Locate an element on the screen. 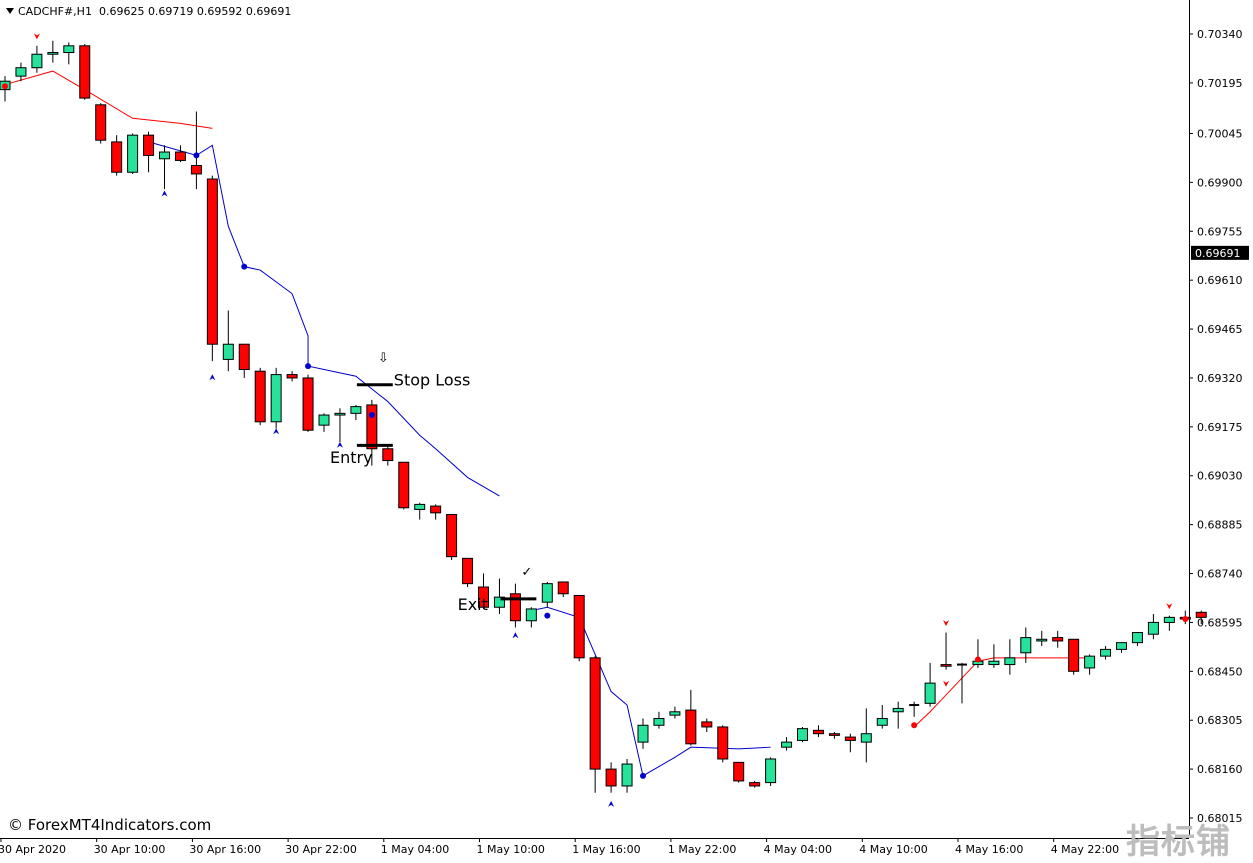 Image resolution: width=1253 pixels, height=863 pixels. time-tick-label: 4 May 22:00 is located at coordinates (1085, 849).